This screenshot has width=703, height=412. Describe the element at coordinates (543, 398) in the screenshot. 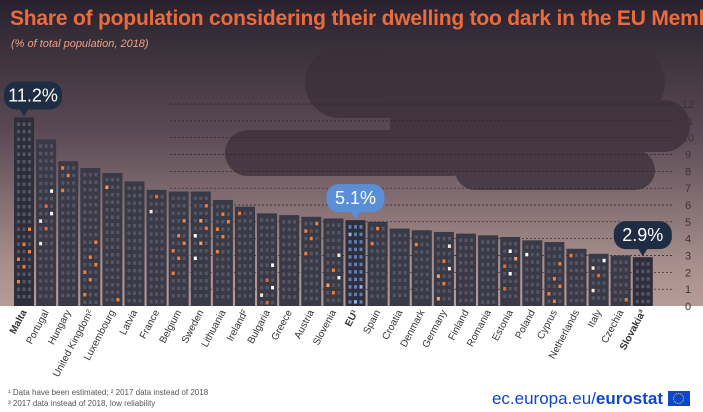

I see `brand-url: ec.europa.eu/` at that location.